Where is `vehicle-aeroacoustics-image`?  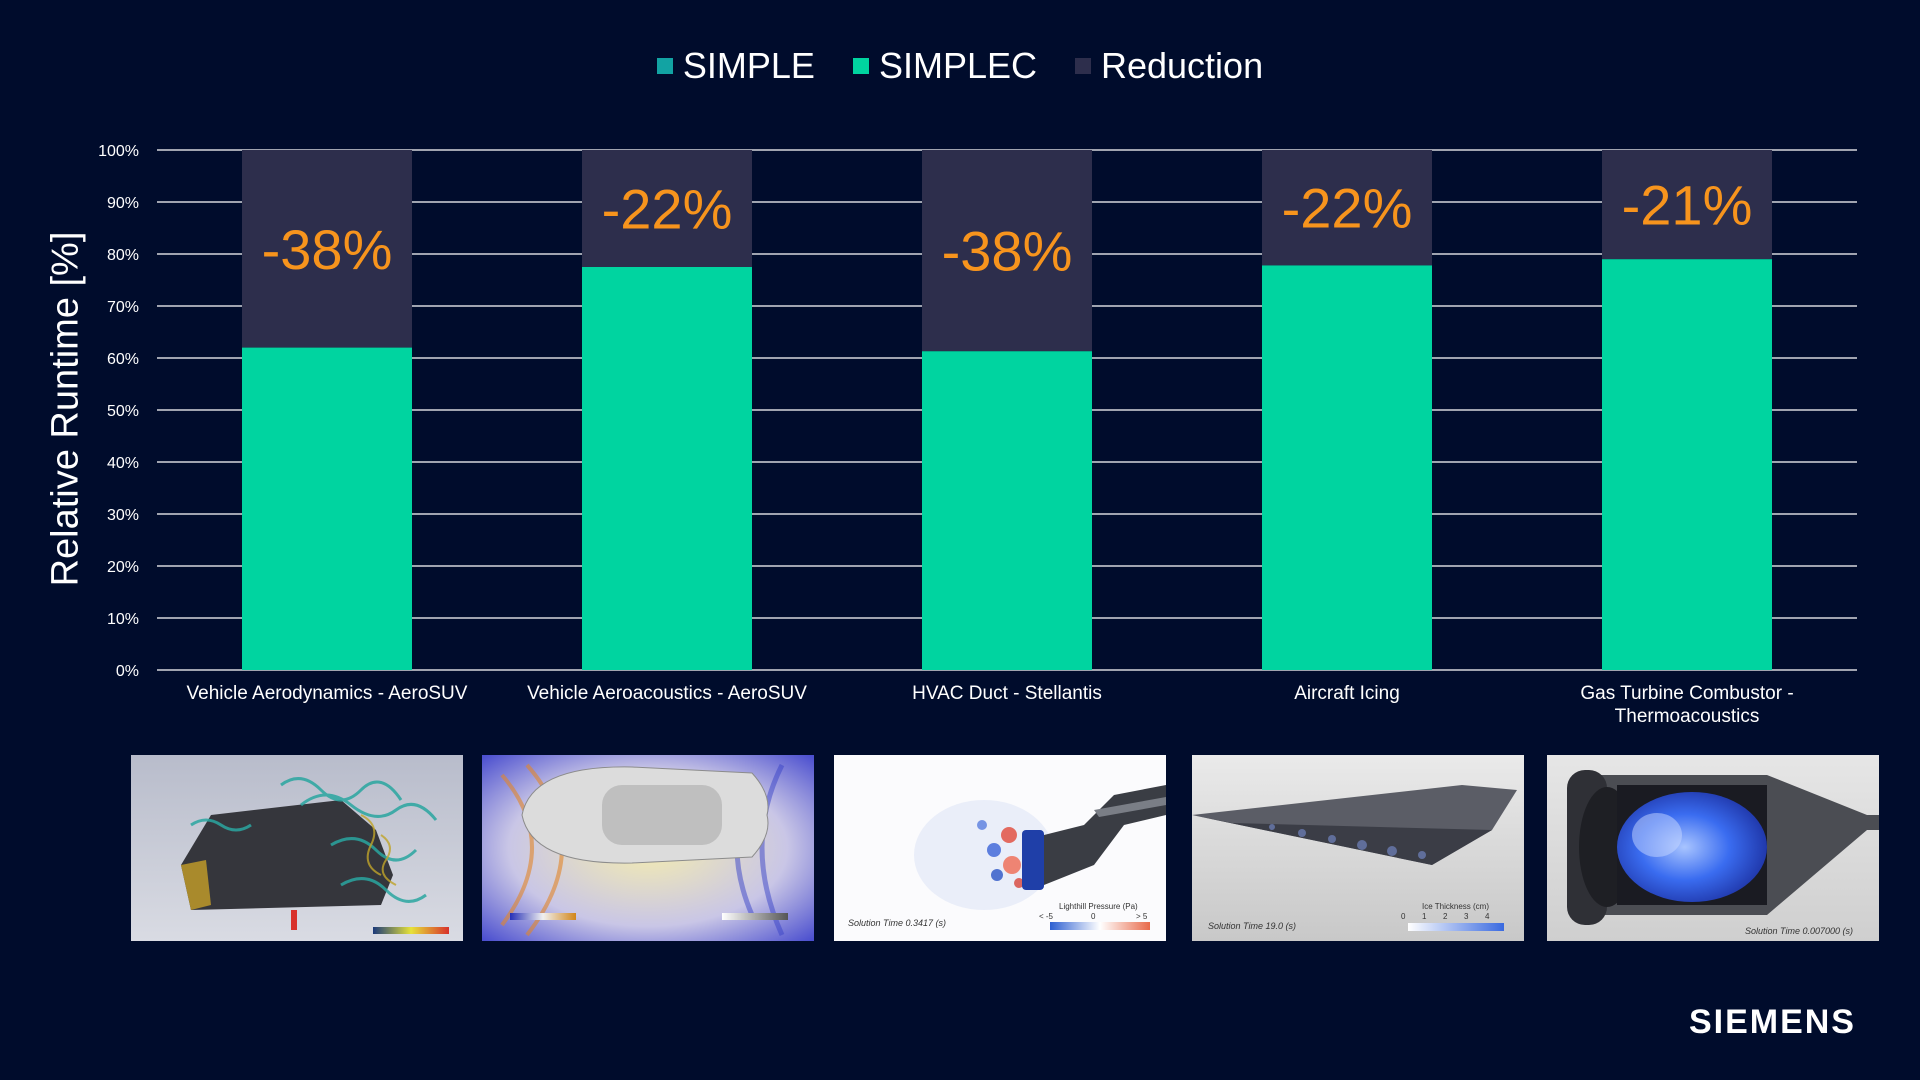
vehicle-aeroacoustics-image is located at coordinates (648, 848).